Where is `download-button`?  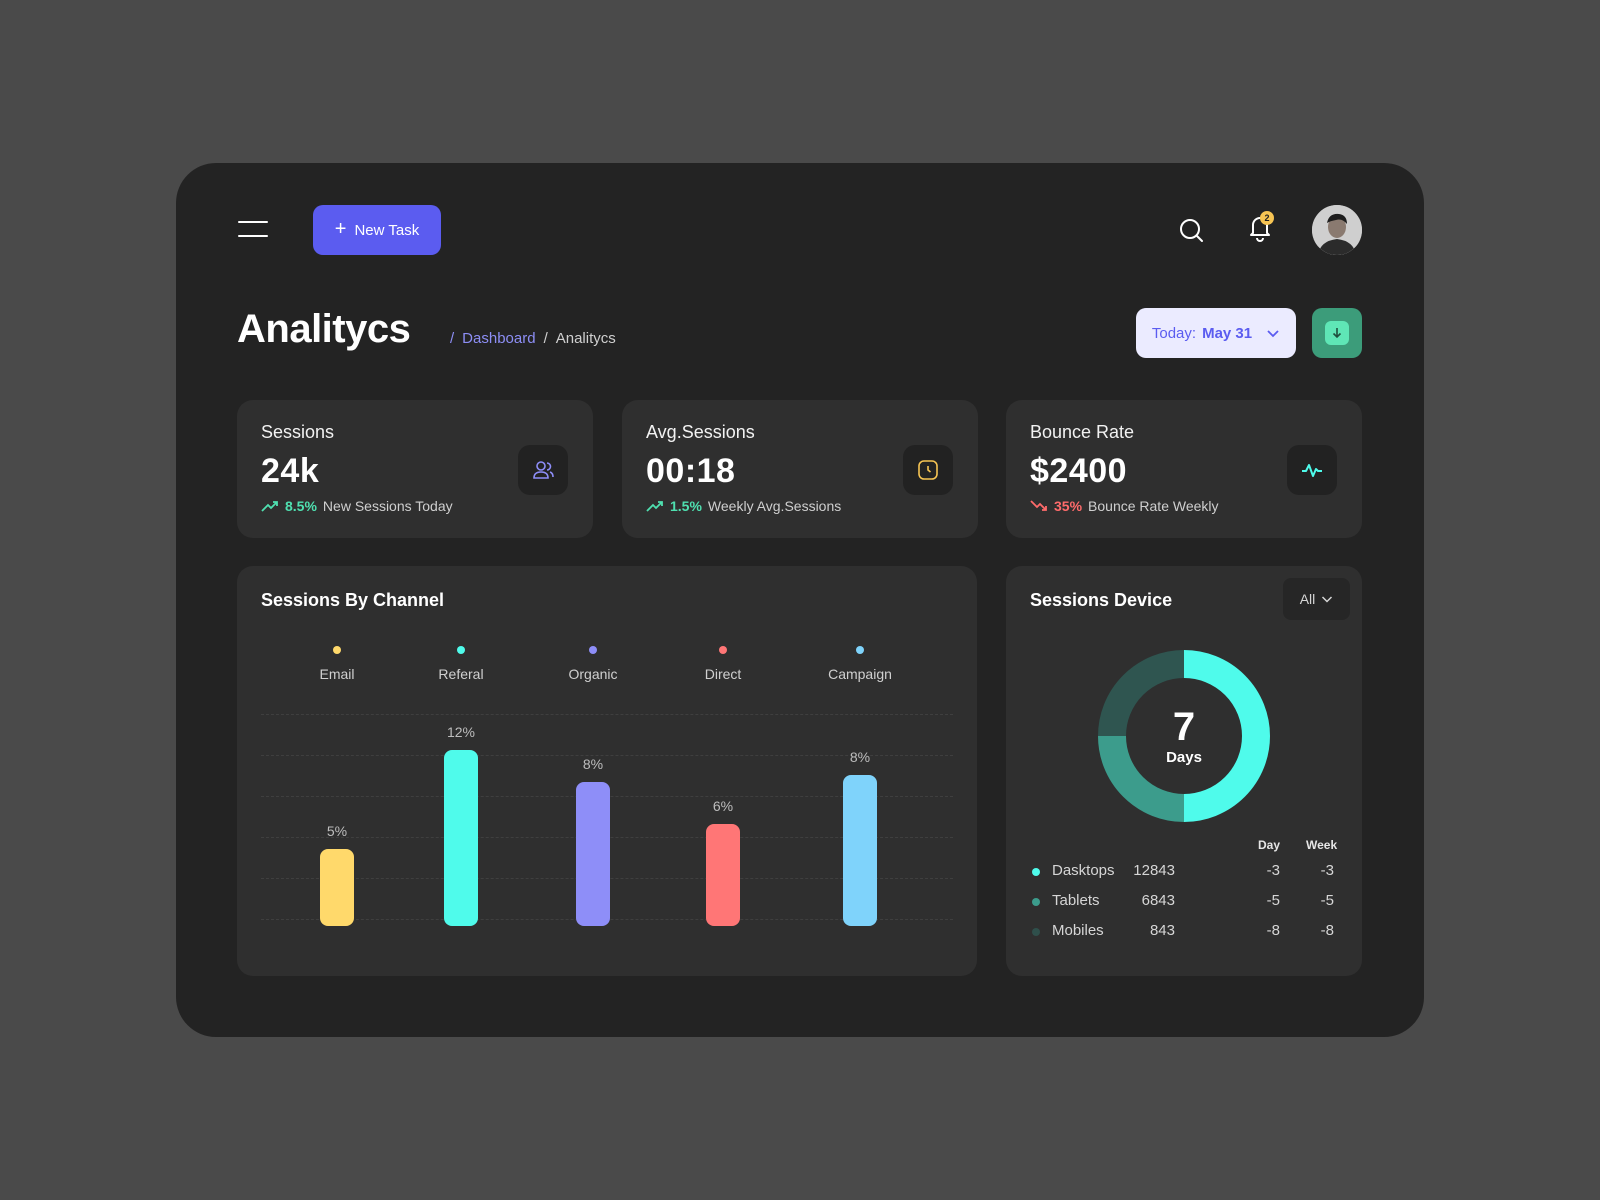 download-button is located at coordinates (1337, 333).